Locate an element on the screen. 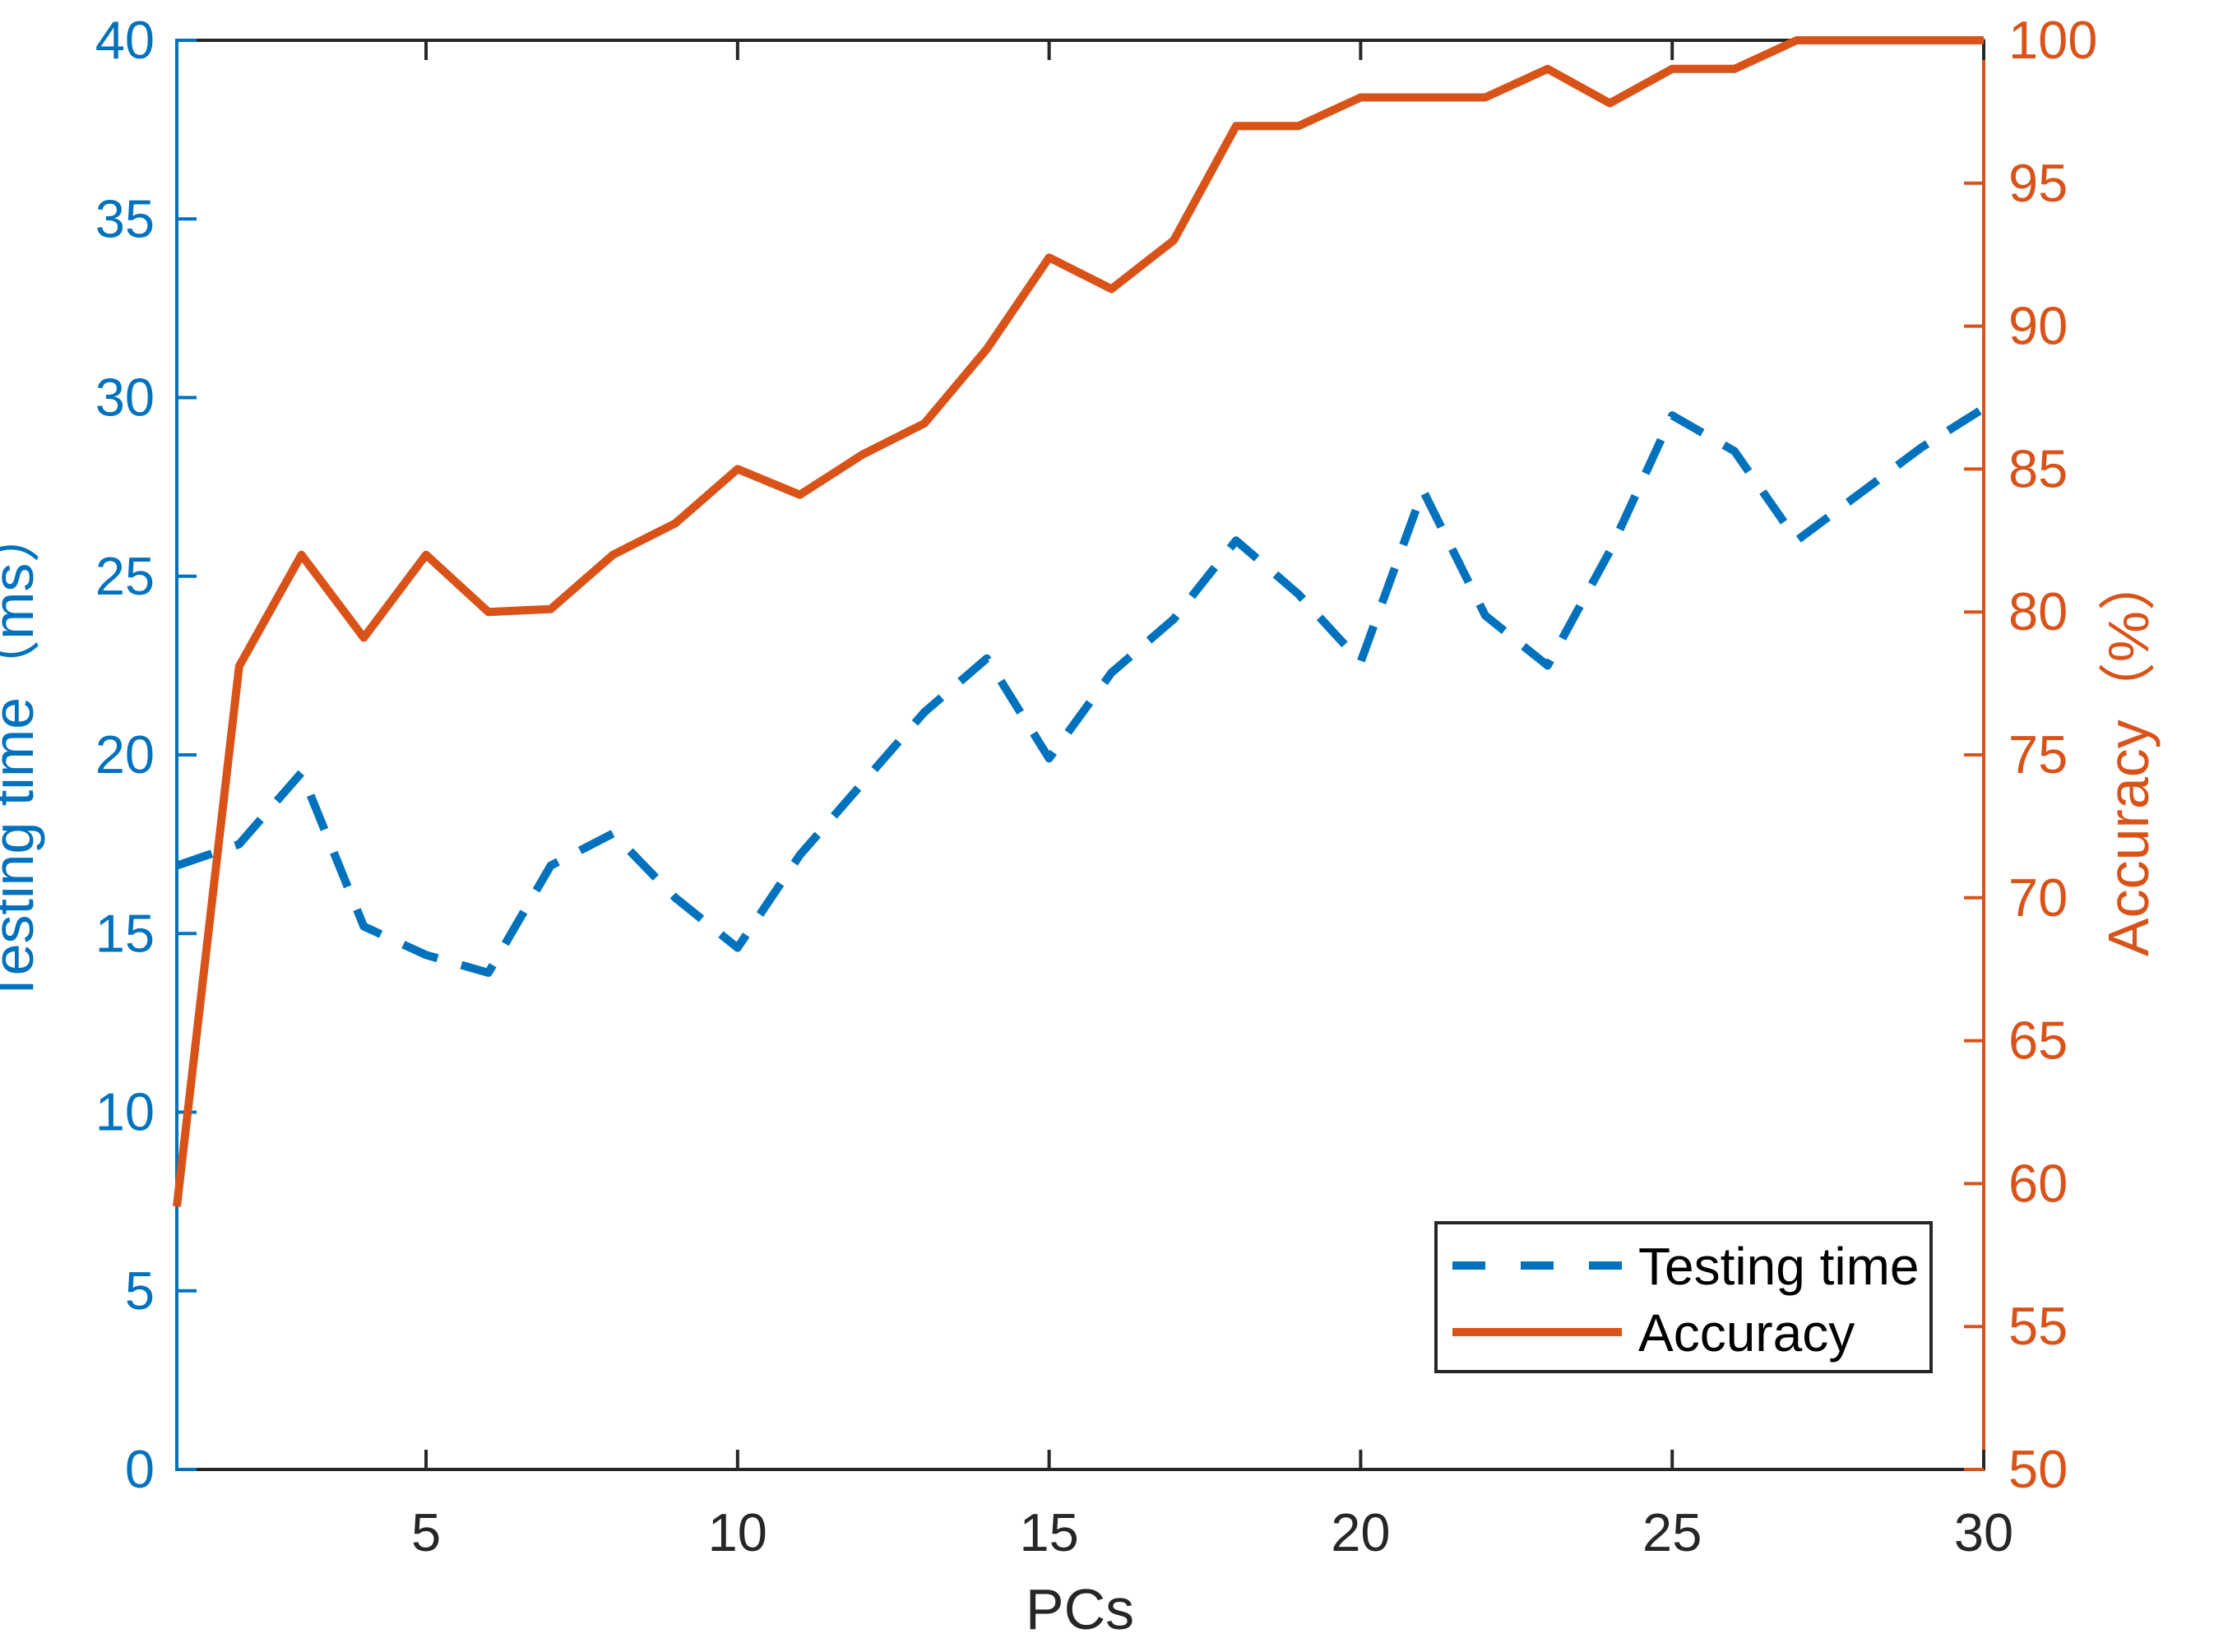  x-axis-label: PCs is located at coordinates (1080, 1609).